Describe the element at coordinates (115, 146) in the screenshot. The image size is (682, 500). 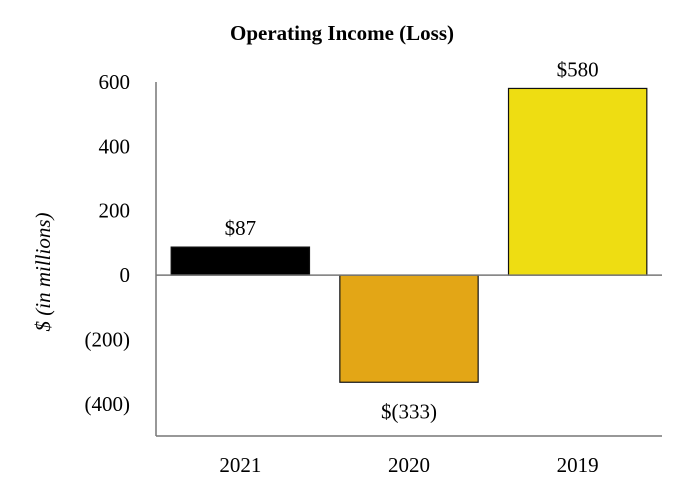
I see `y-tick-label: 400` at that location.